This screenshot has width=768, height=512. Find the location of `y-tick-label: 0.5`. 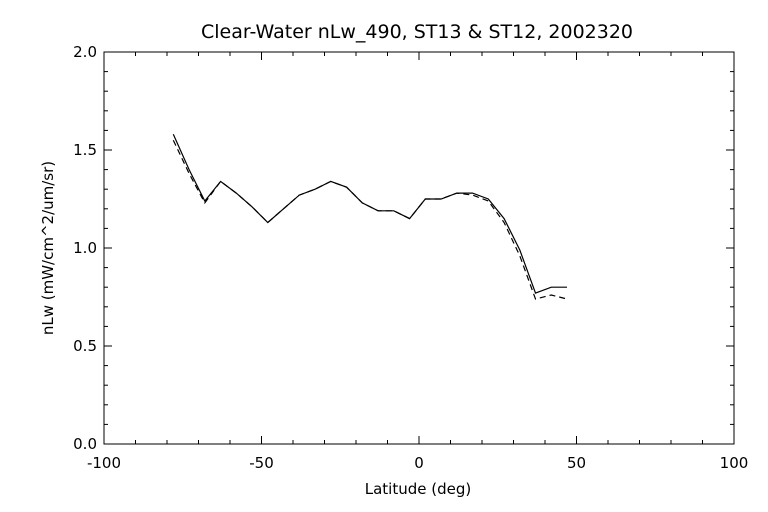

y-tick-label: 0.5 is located at coordinates (85, 346).